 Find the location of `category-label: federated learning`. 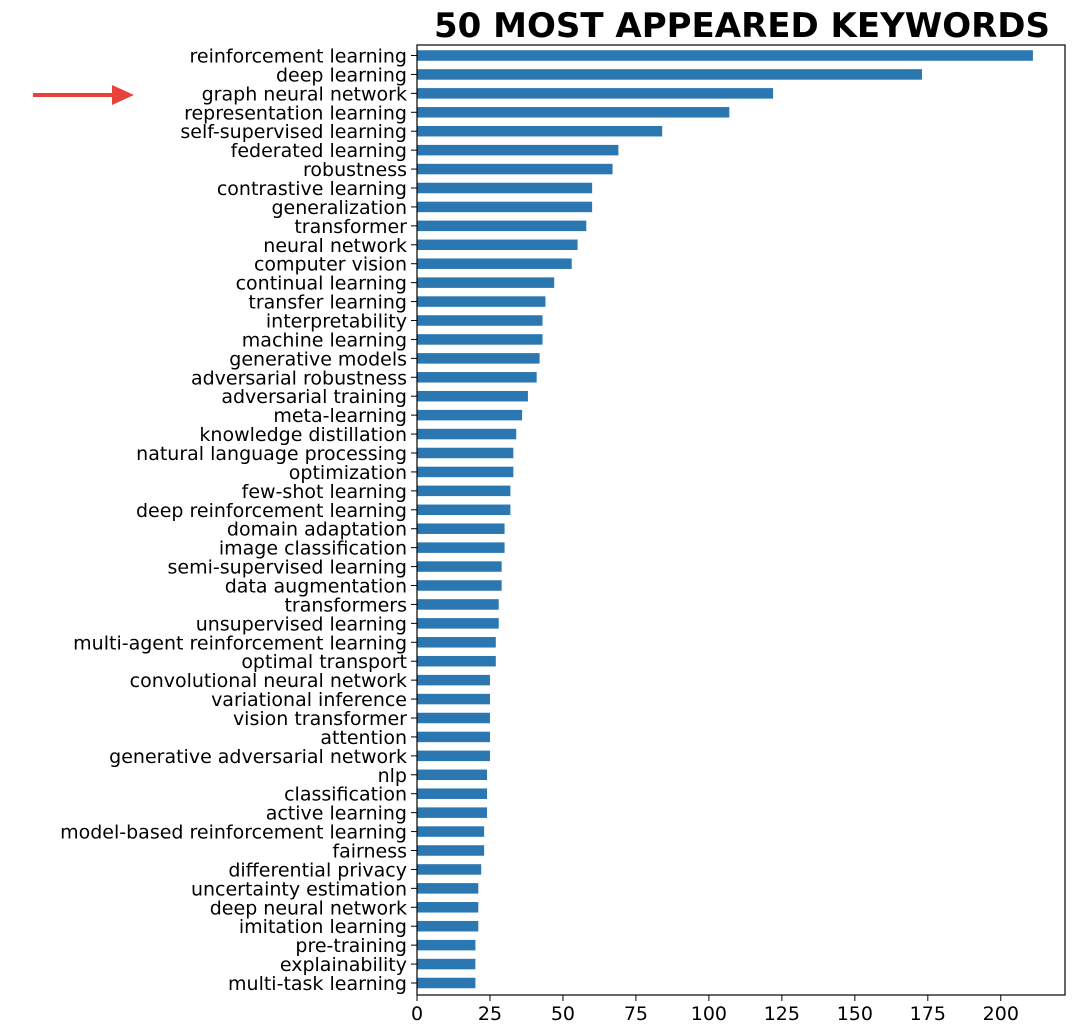

category-label: federated learning is located at coordinates (319, 151).